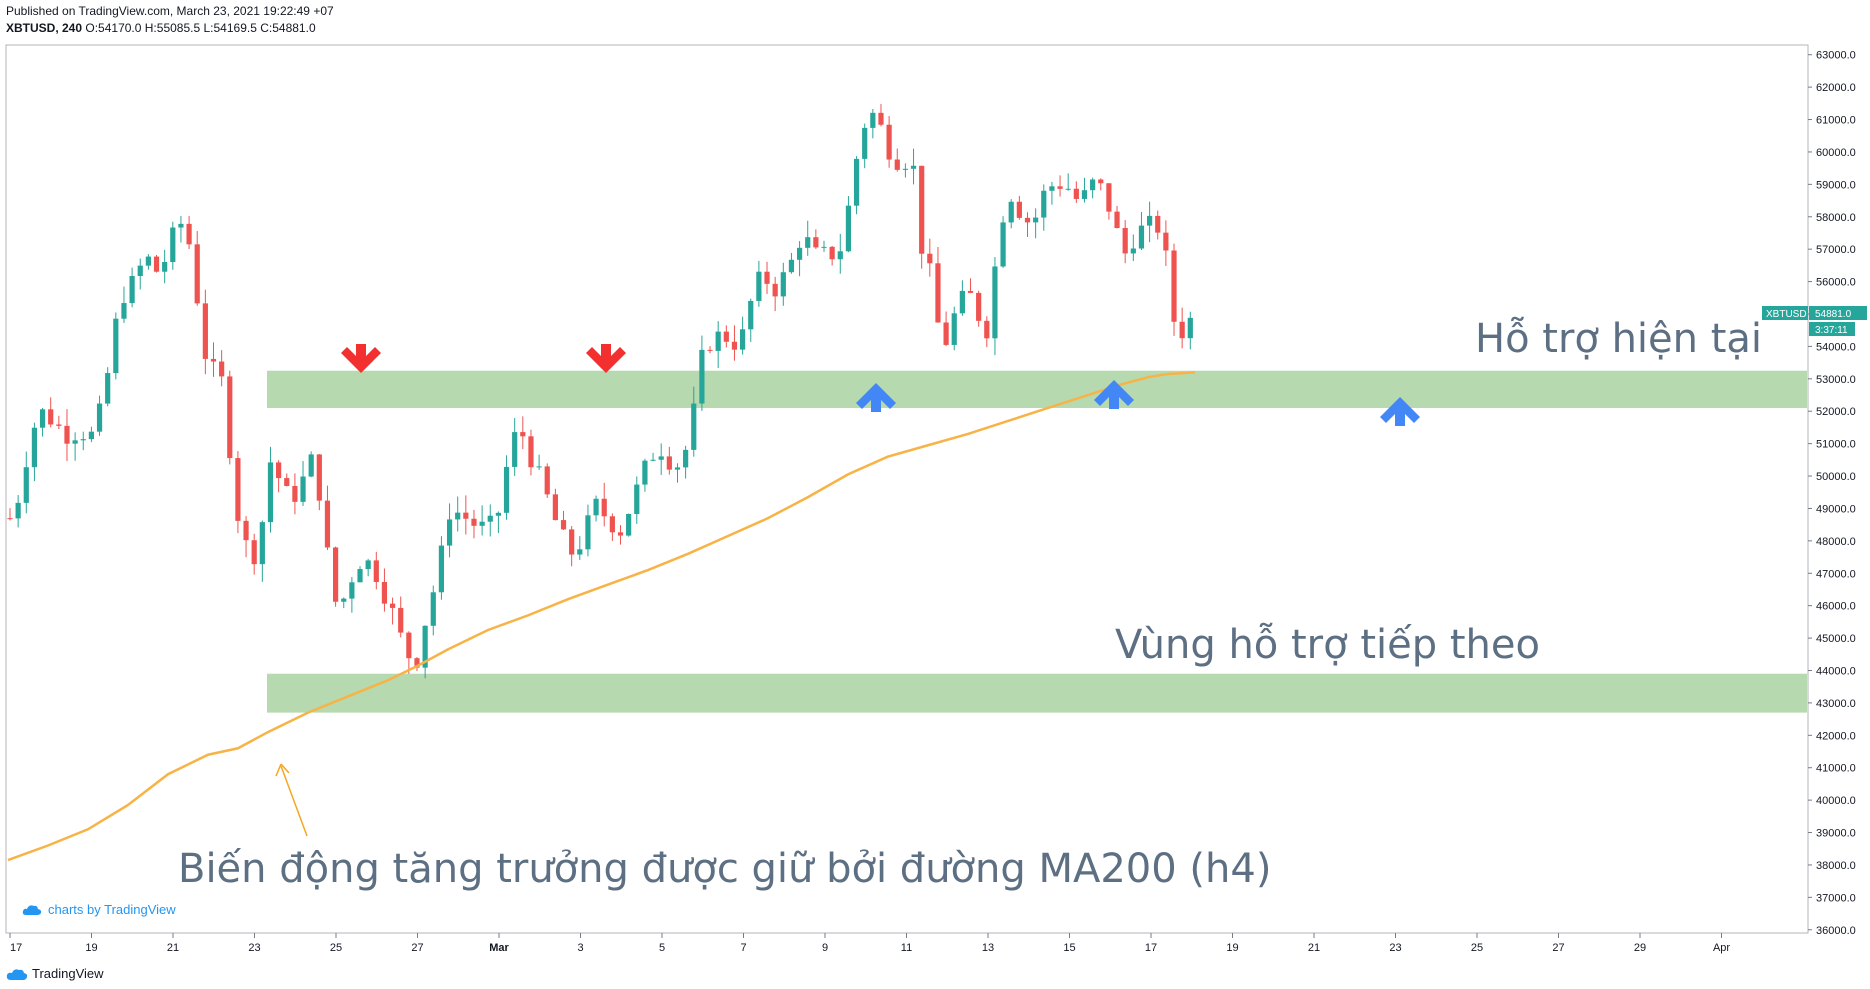 The image size is (1870, 989). I want to click on x-tick-label: 21, so click(173, 948).